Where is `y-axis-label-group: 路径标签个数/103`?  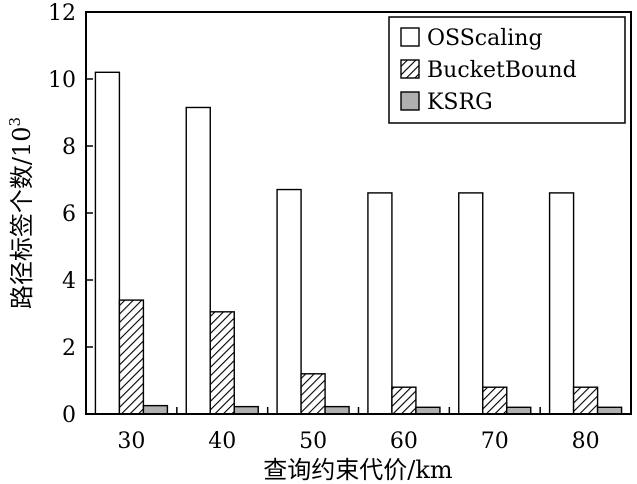 y-axis-label-group: 路径标签个数/103 is located at coordinates (21, 213).